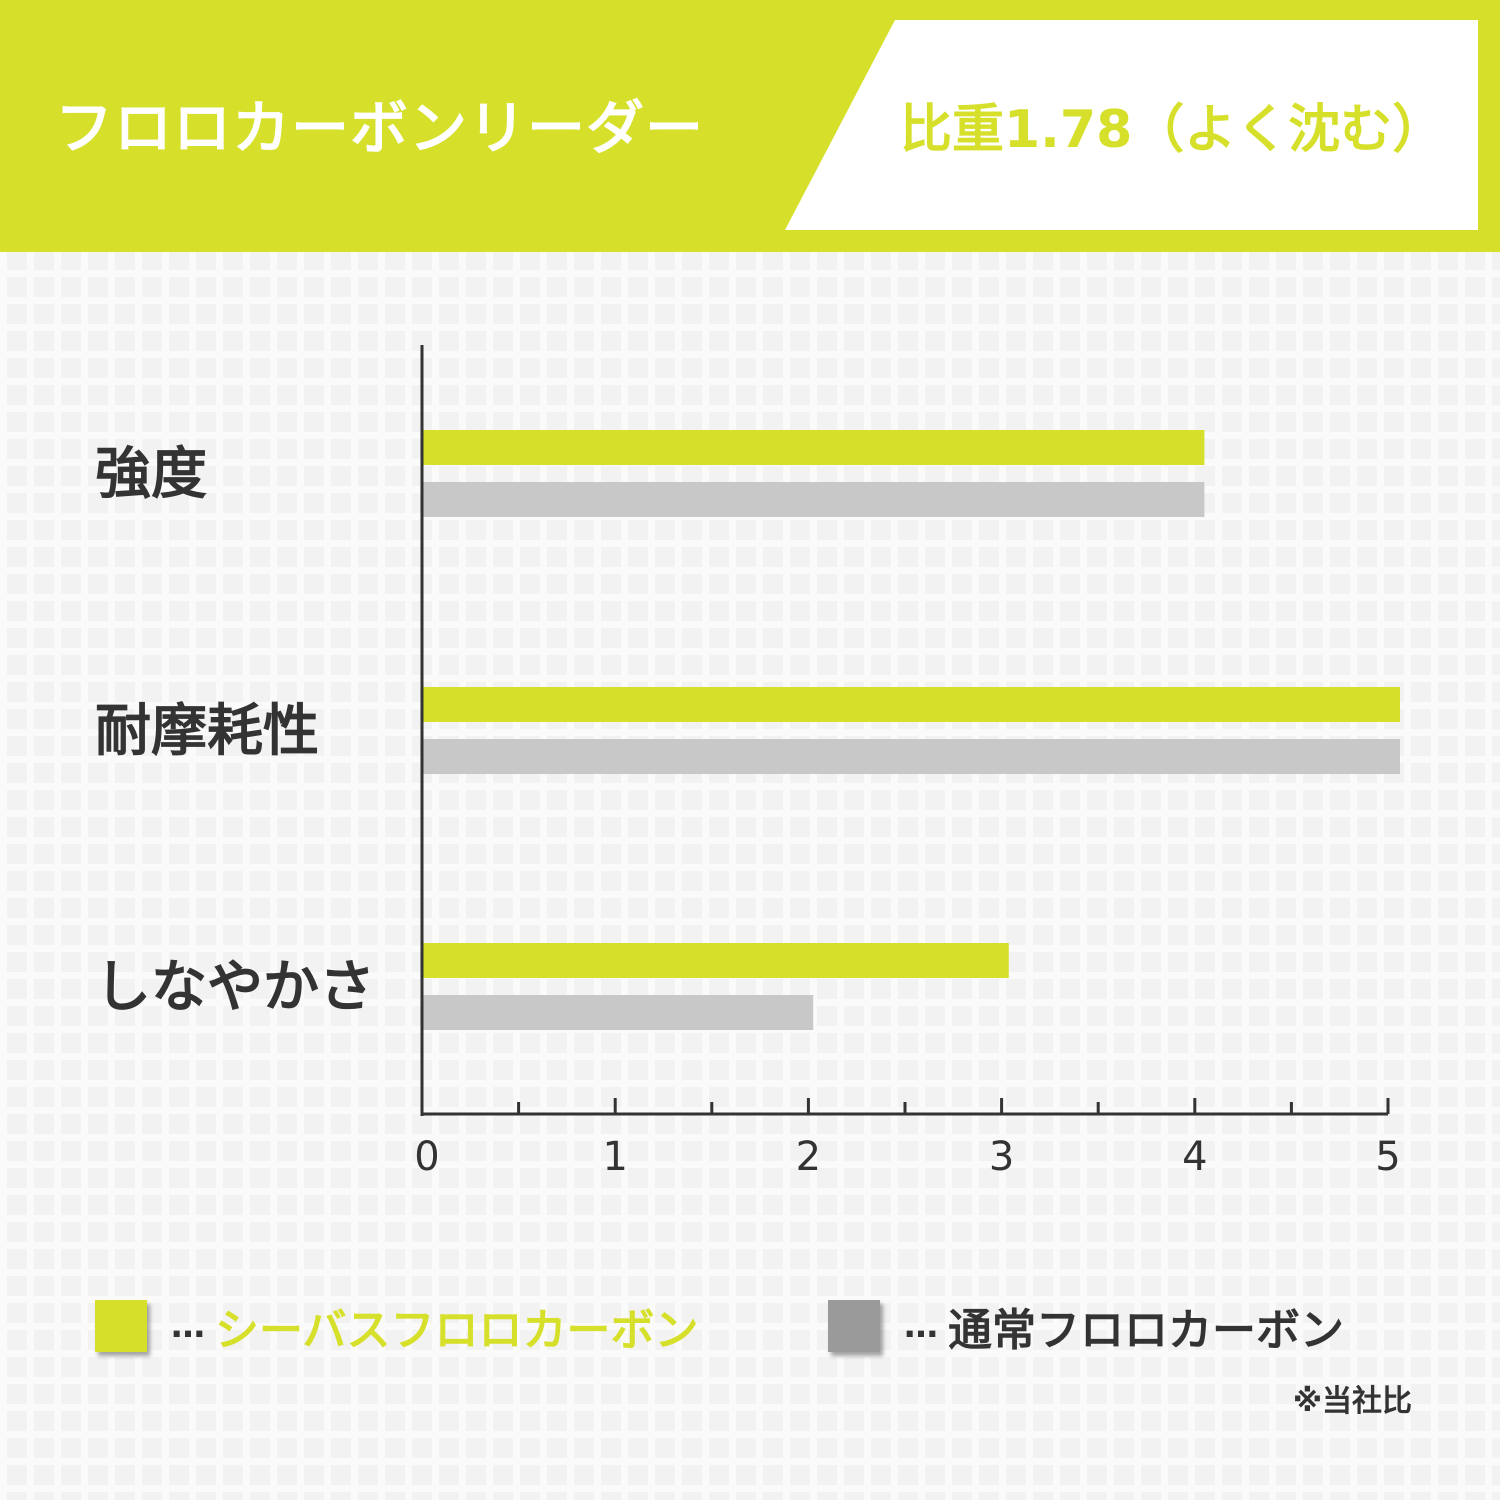  What do you see at coordinates (1387, 1157) in the screenshot?
I see `x-tick-label: 5` at bounding box center [1387, 1157].